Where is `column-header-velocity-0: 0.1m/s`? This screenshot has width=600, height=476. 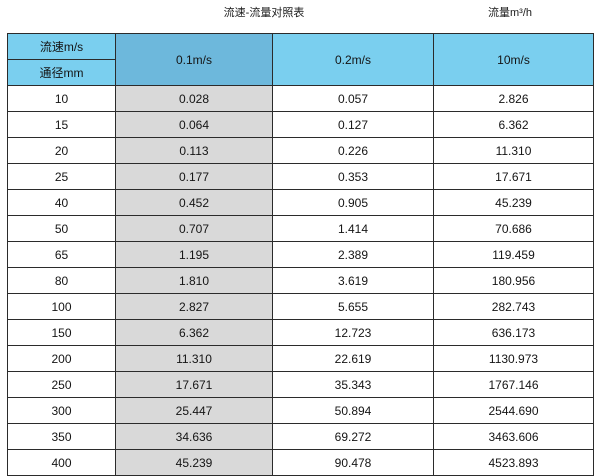 column-header-velocity-0: 0.1m/s is located at coordinates (194, 59).